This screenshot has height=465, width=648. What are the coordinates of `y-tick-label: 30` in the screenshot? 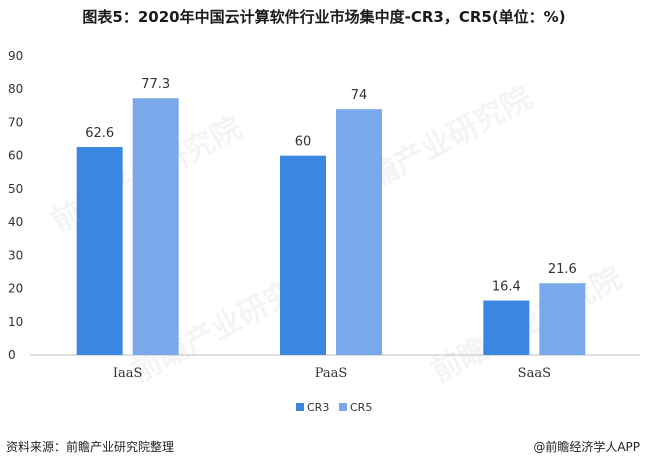 It's located at (15, 255).